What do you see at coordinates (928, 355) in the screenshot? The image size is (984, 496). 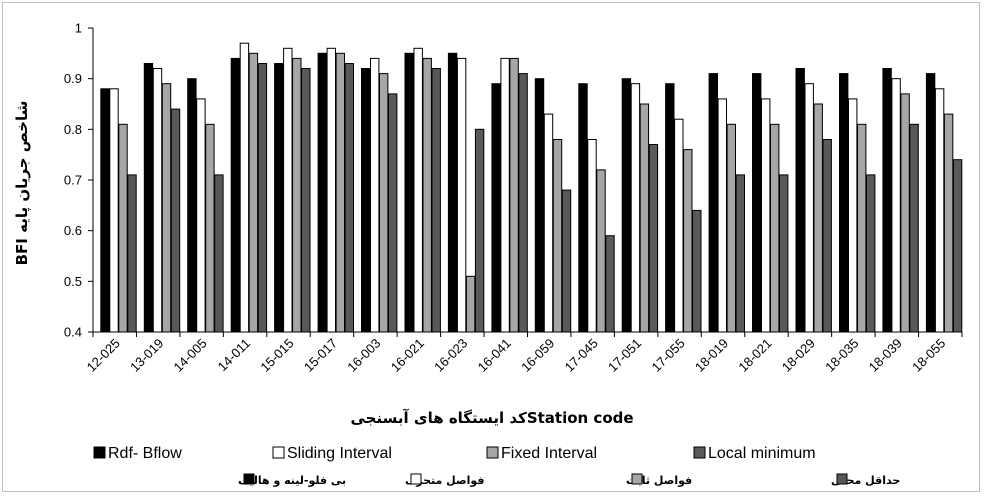 I see `x-tick-label: 18-055` at bounding box center [928, 355].